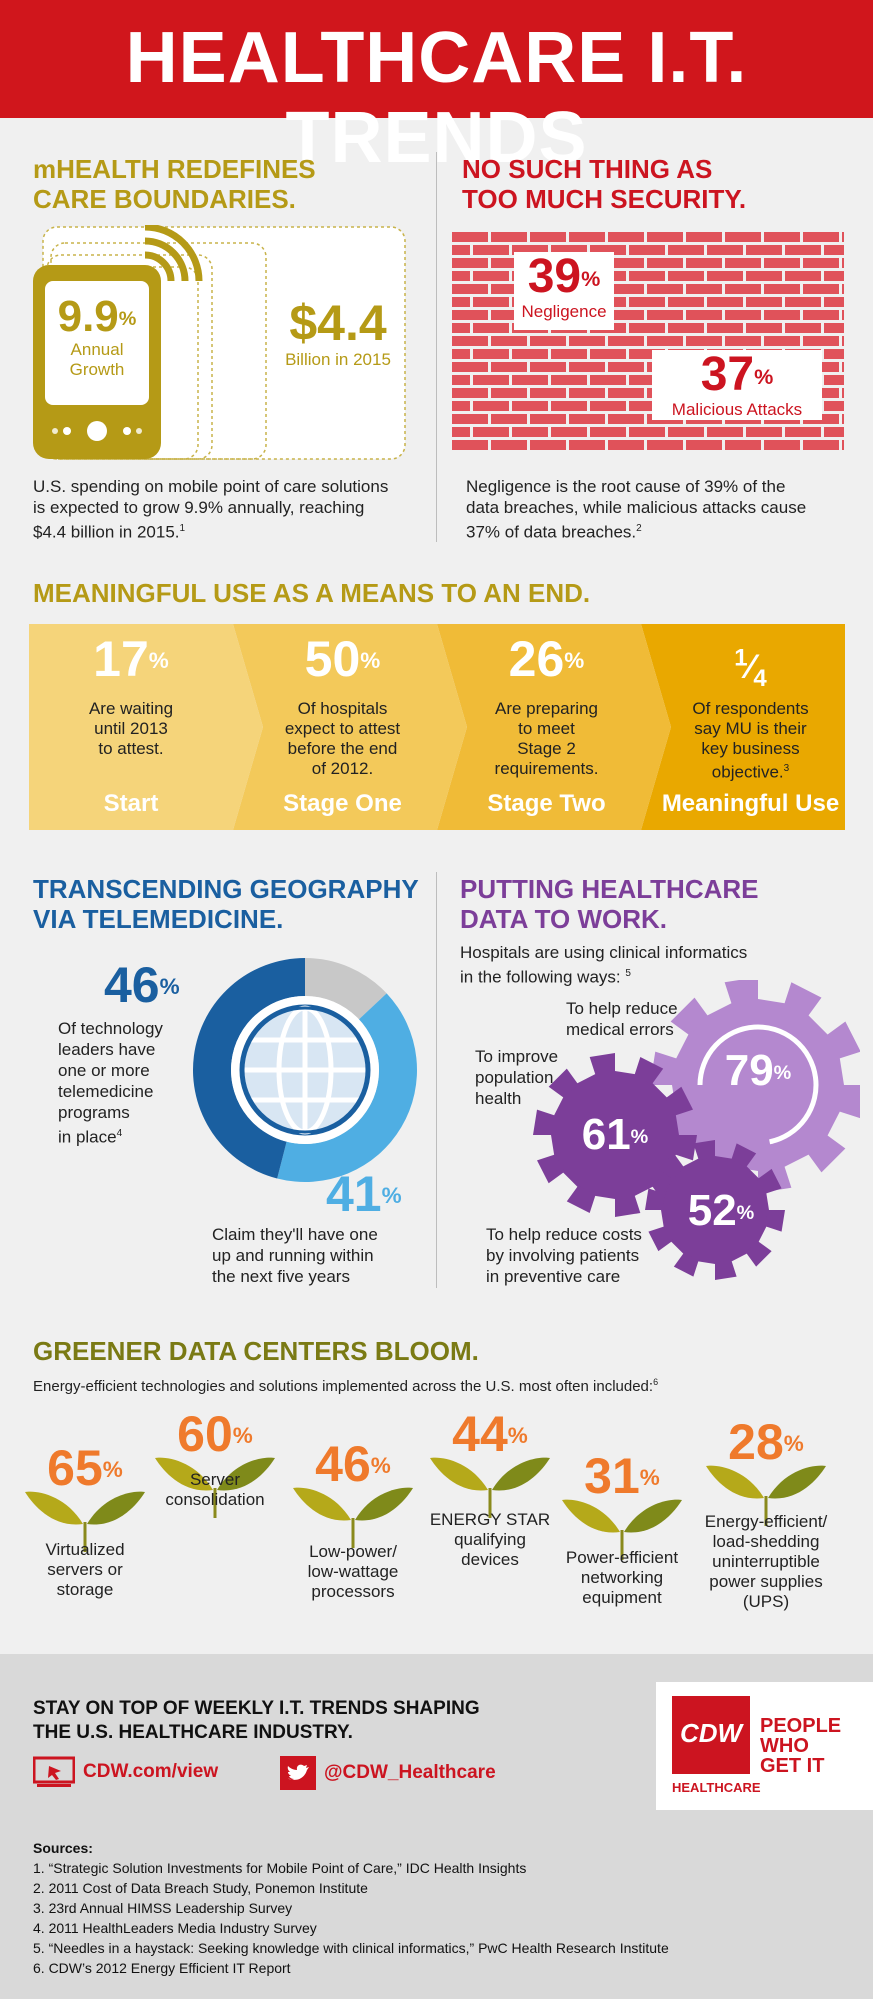 The image size is (873, 1999). Describe the element at coordinates (604, 199) in the screenshot. I see `security-title-line2: TOO MUCH SECURITY.` at that location.